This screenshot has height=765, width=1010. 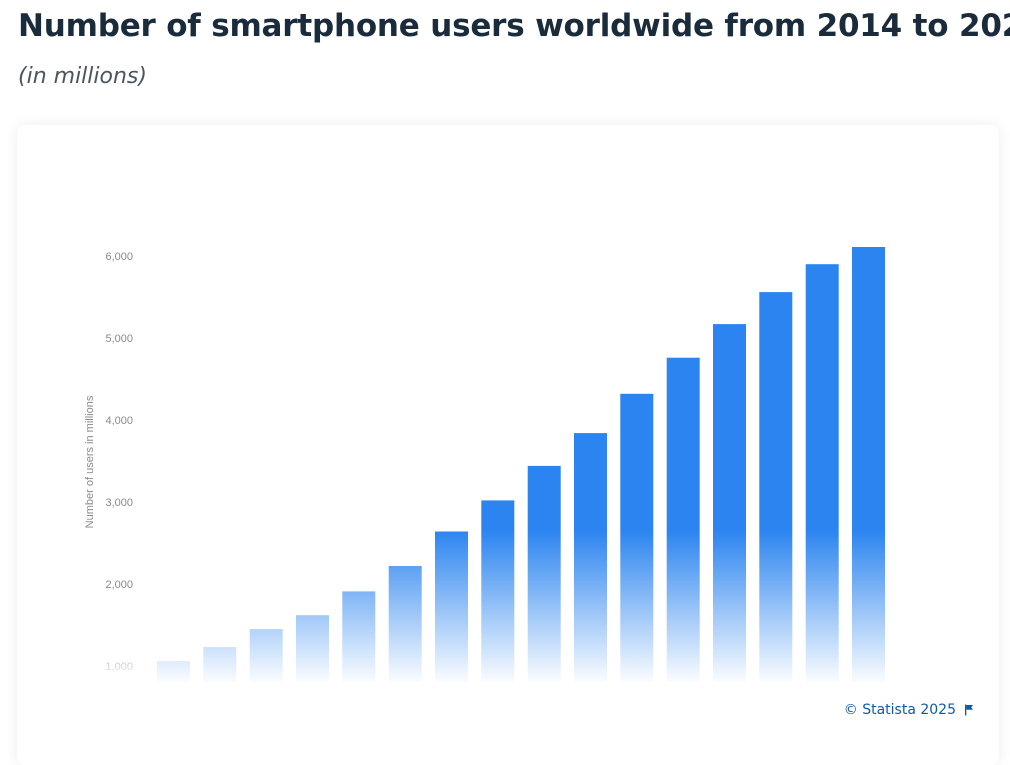 I want to click on y-tick-label: 2,000, so click(x=119, y=585).